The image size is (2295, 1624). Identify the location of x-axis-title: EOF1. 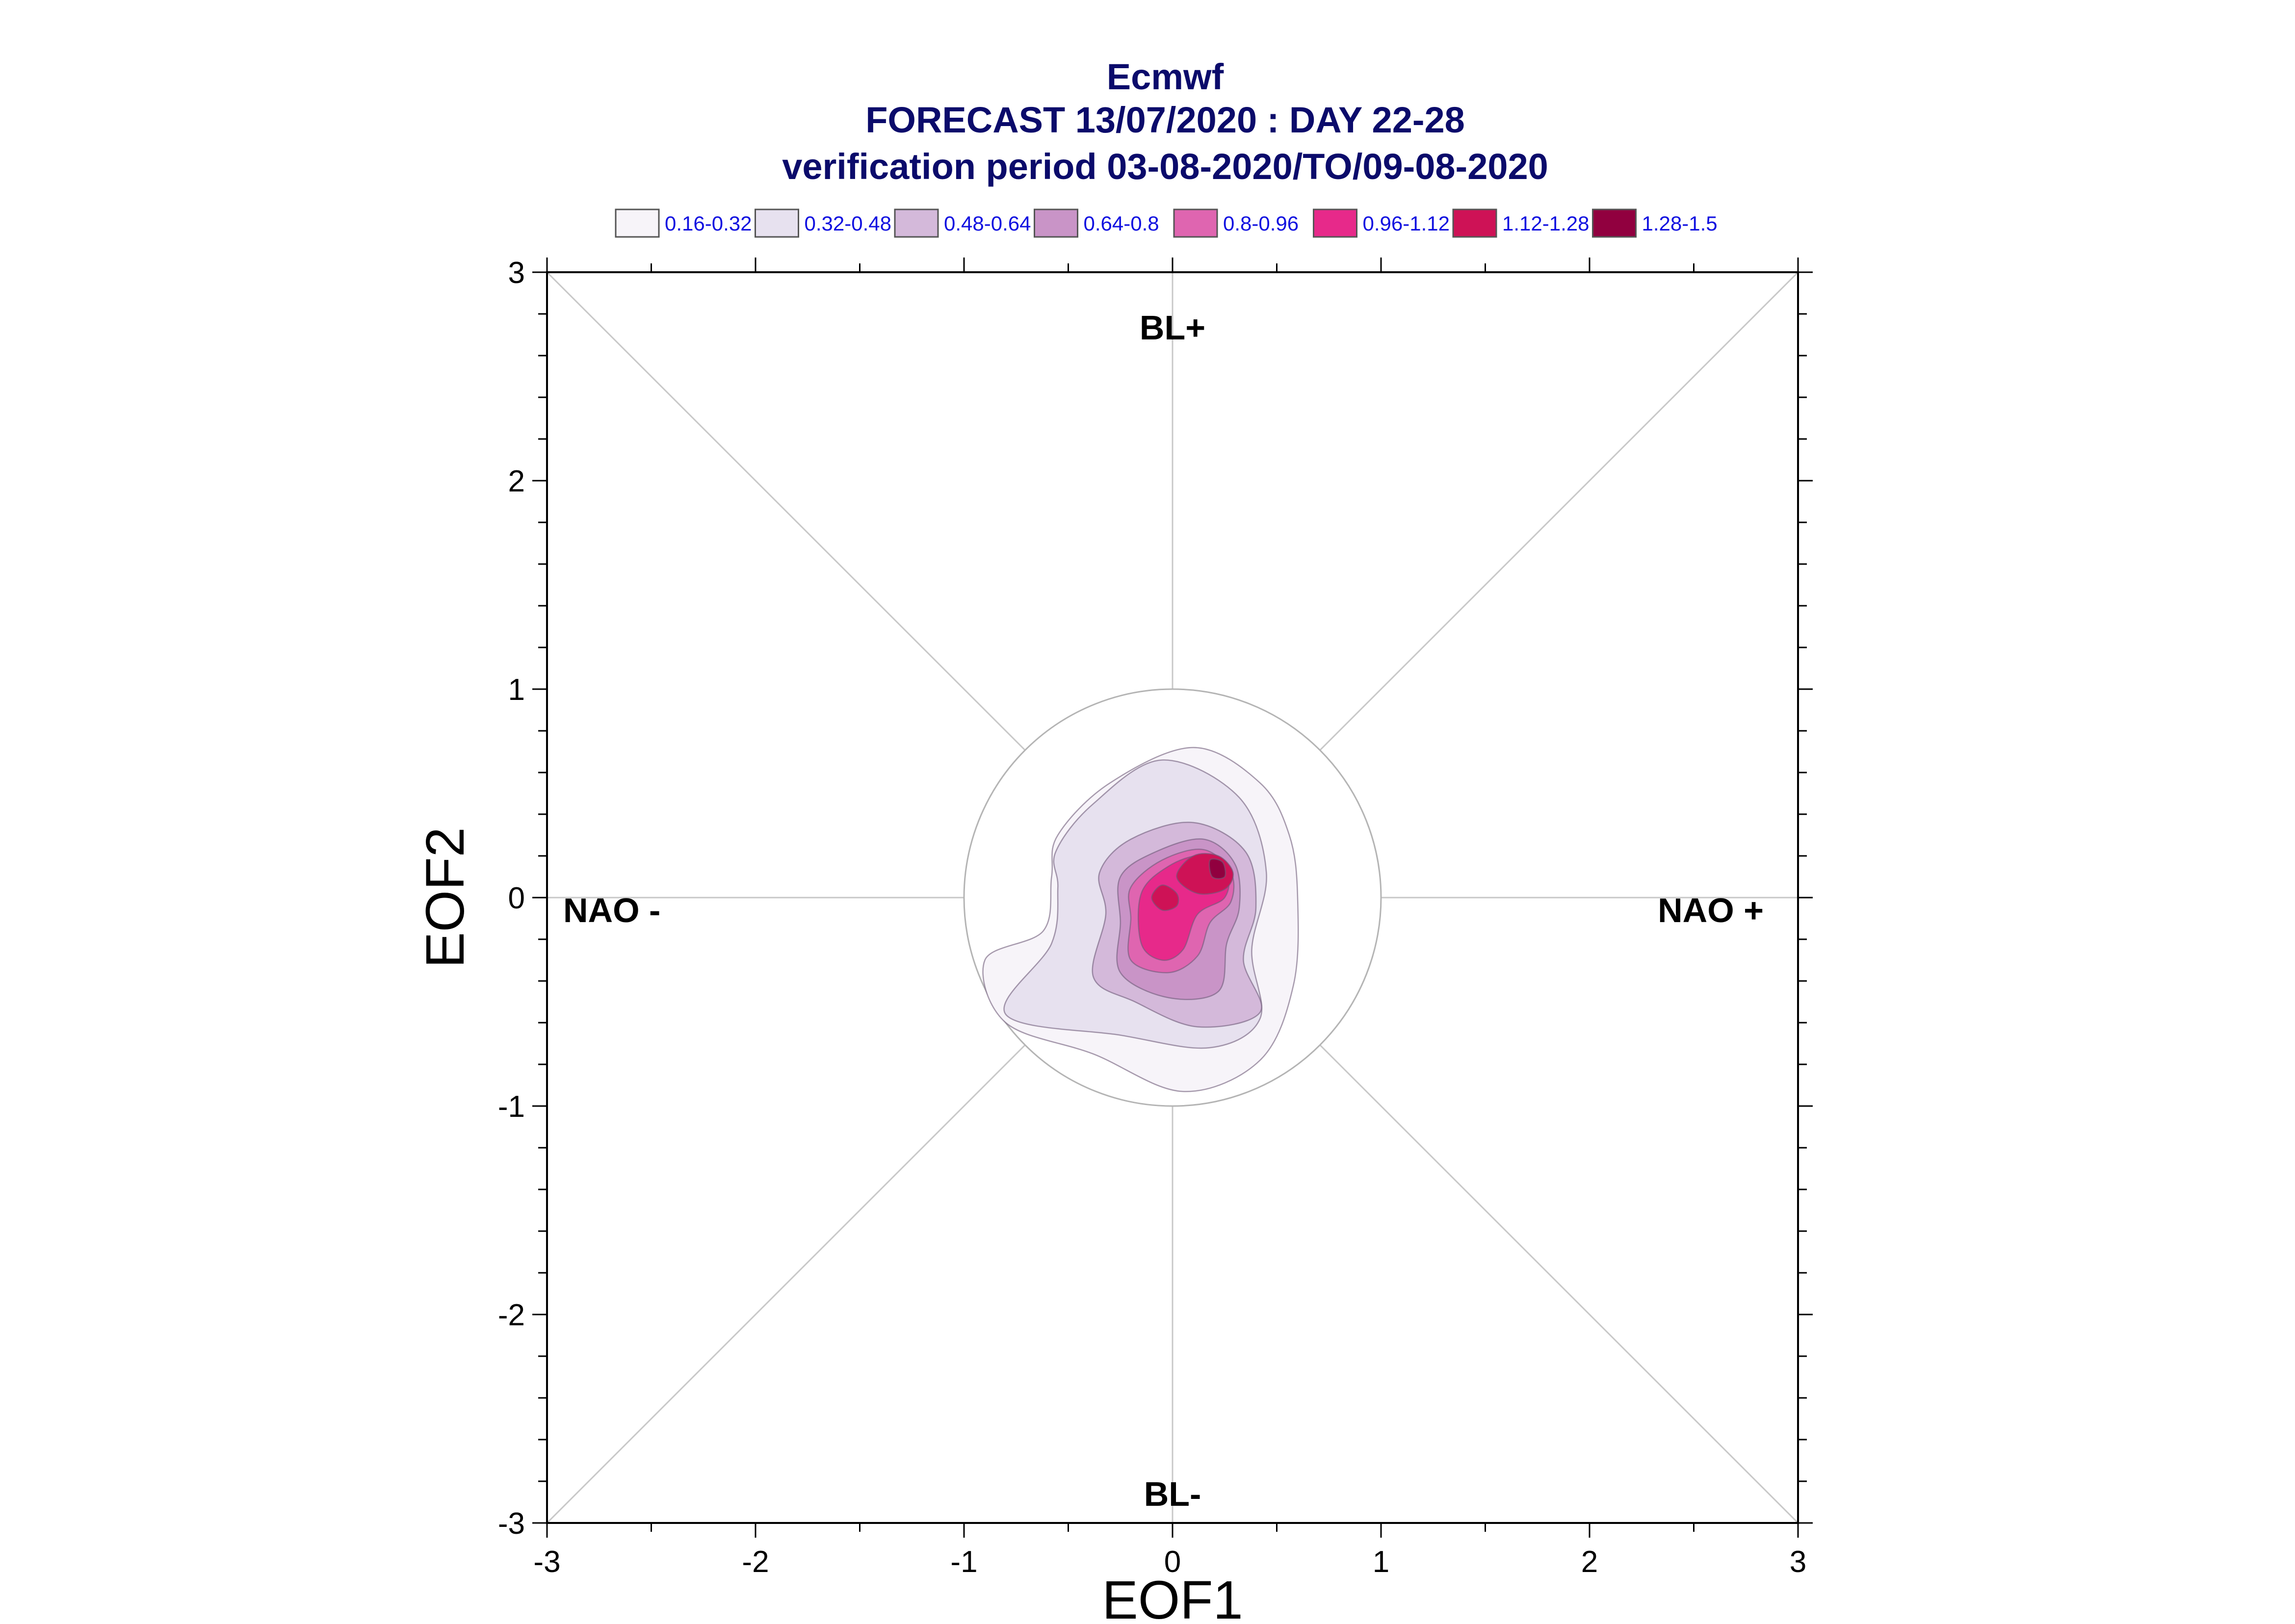
(1172, 1597).